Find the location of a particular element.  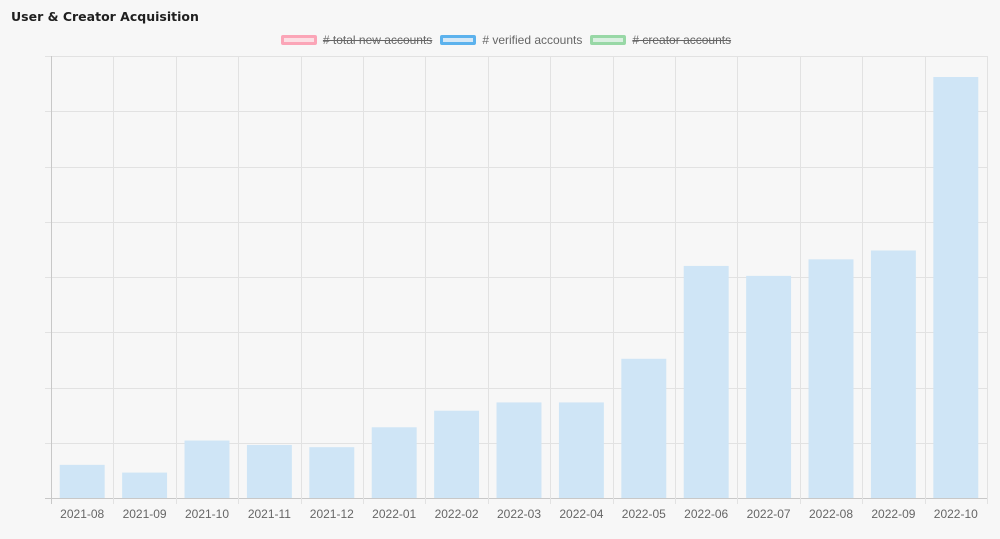

x-tick-label: 2022-06 is located at coordinates (706, 514).